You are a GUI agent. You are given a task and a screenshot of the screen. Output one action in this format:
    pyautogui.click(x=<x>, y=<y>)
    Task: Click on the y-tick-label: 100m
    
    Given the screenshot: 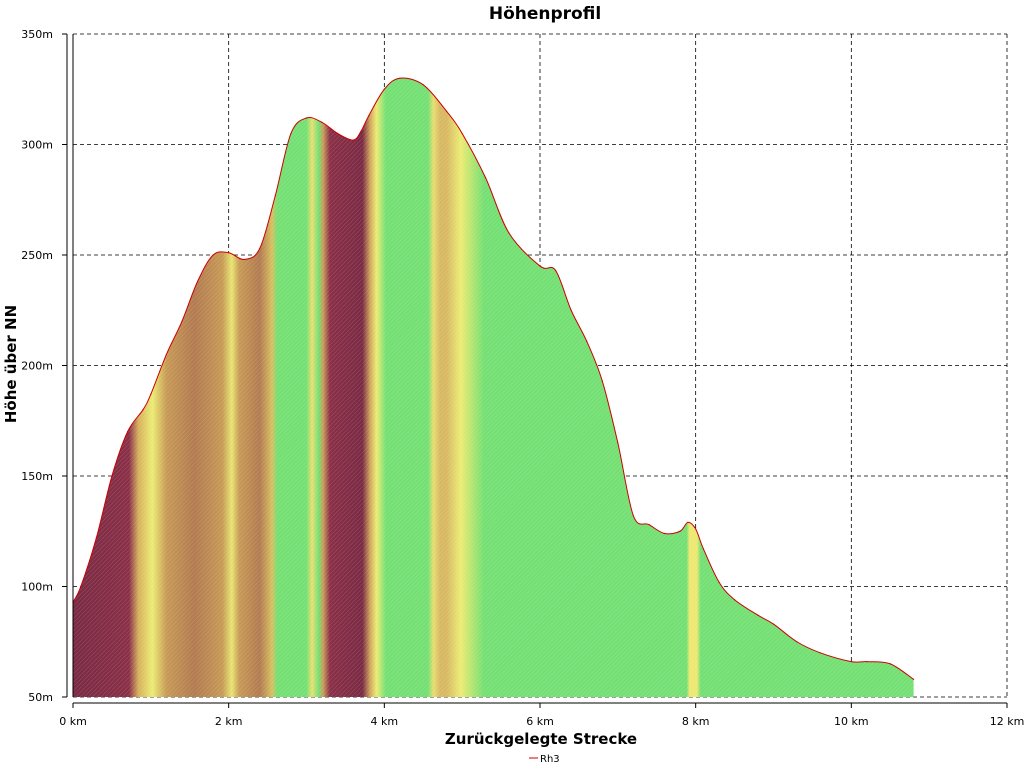 What is the action you would take?
    pyautogui.click(x=37, y=587)
    